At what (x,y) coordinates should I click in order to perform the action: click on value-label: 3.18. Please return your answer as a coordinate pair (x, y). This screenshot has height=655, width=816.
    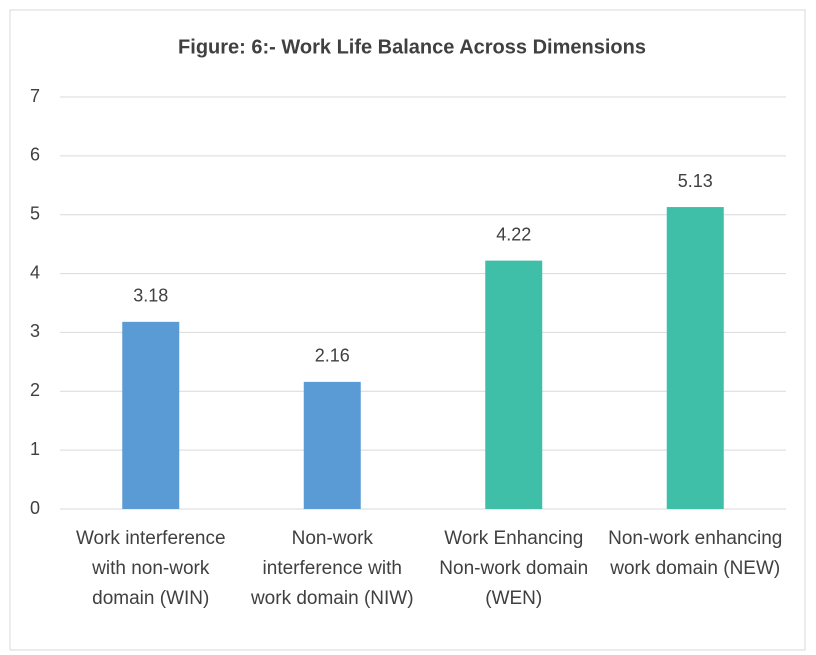
    Looking at the image, I should click on (150, 296).